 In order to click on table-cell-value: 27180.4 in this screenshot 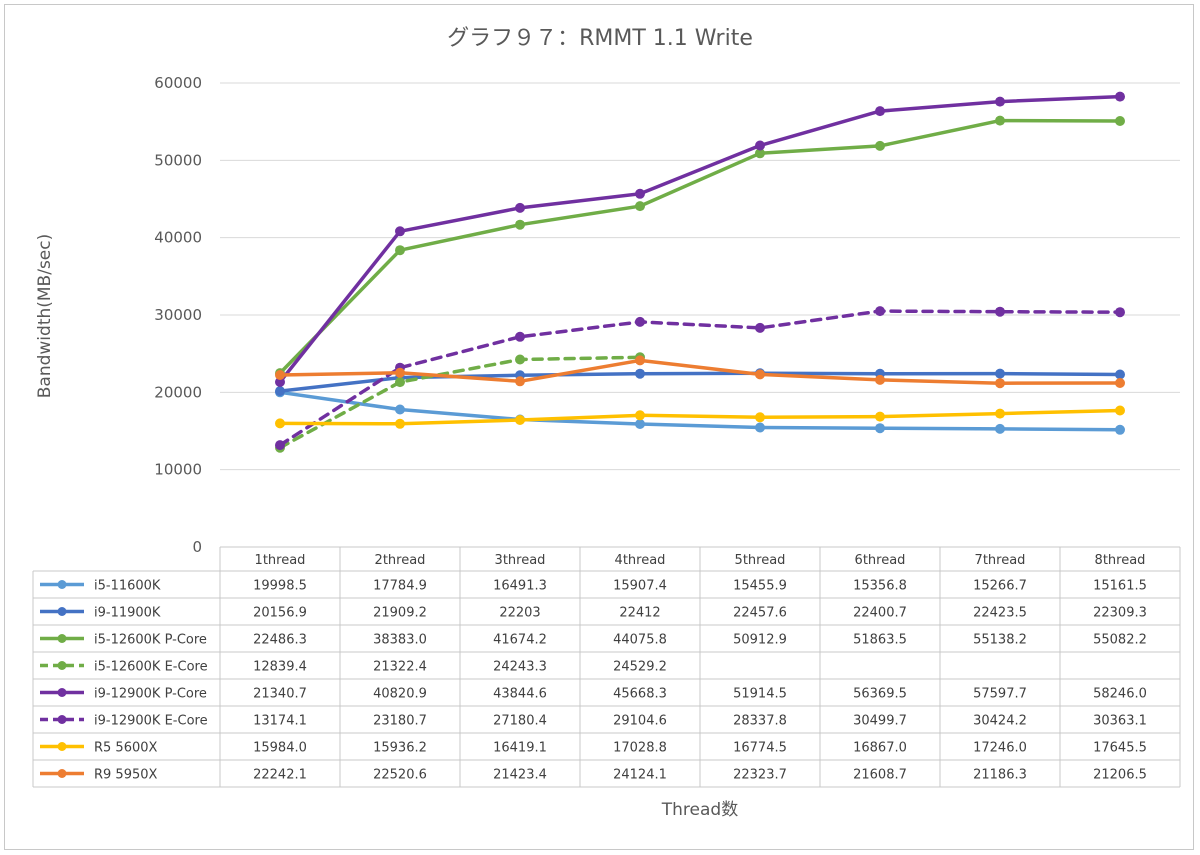, I will do `click(520, 721)`.